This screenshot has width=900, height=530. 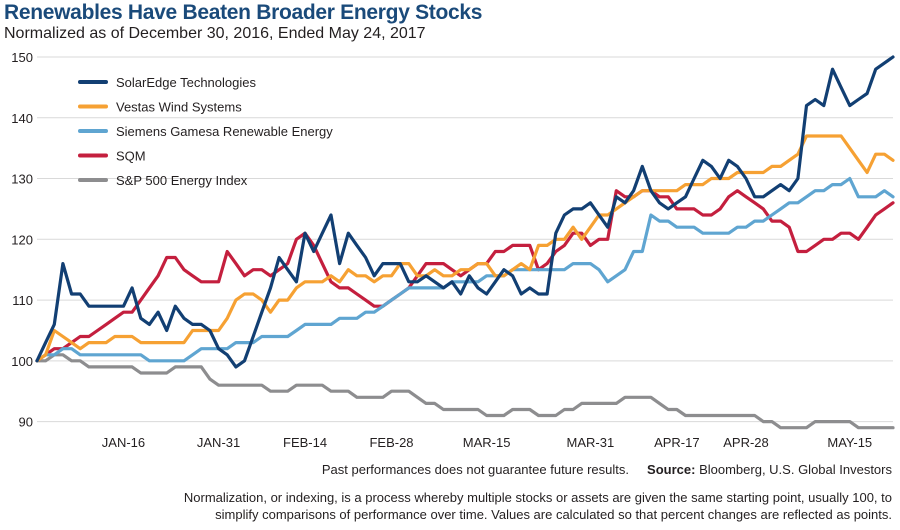 I want to click on y-tick-label-120: 120, so click(x=22, y=239).